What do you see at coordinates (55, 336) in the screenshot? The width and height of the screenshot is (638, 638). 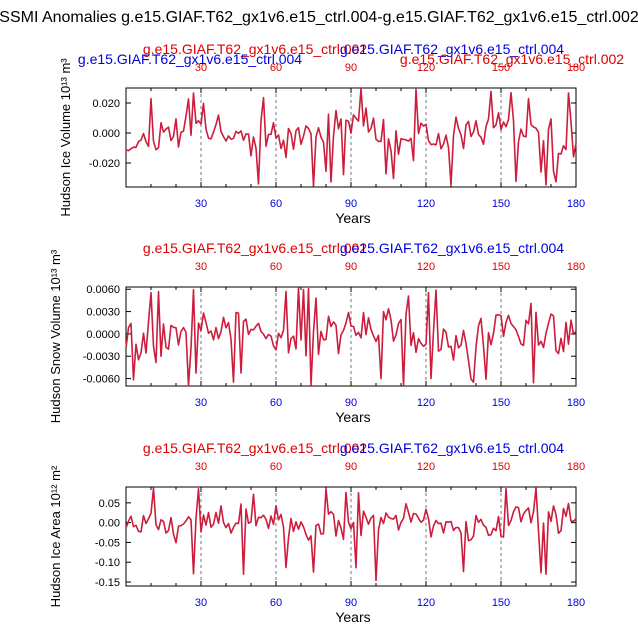 I see `y-axis-label: Hudson Snow Volume 10¹³ m³` at bounding box center [55, 336].